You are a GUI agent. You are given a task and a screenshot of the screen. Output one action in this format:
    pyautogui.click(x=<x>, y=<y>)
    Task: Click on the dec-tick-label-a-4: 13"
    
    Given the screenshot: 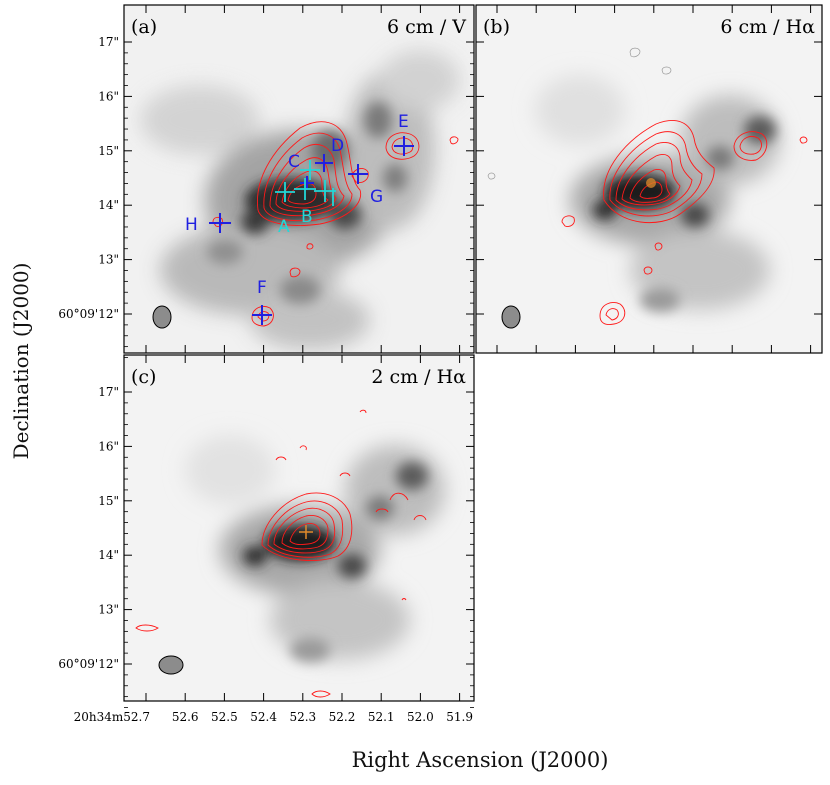 What is the action you would take?
    pyautogui.click(x=108, y=260)
    